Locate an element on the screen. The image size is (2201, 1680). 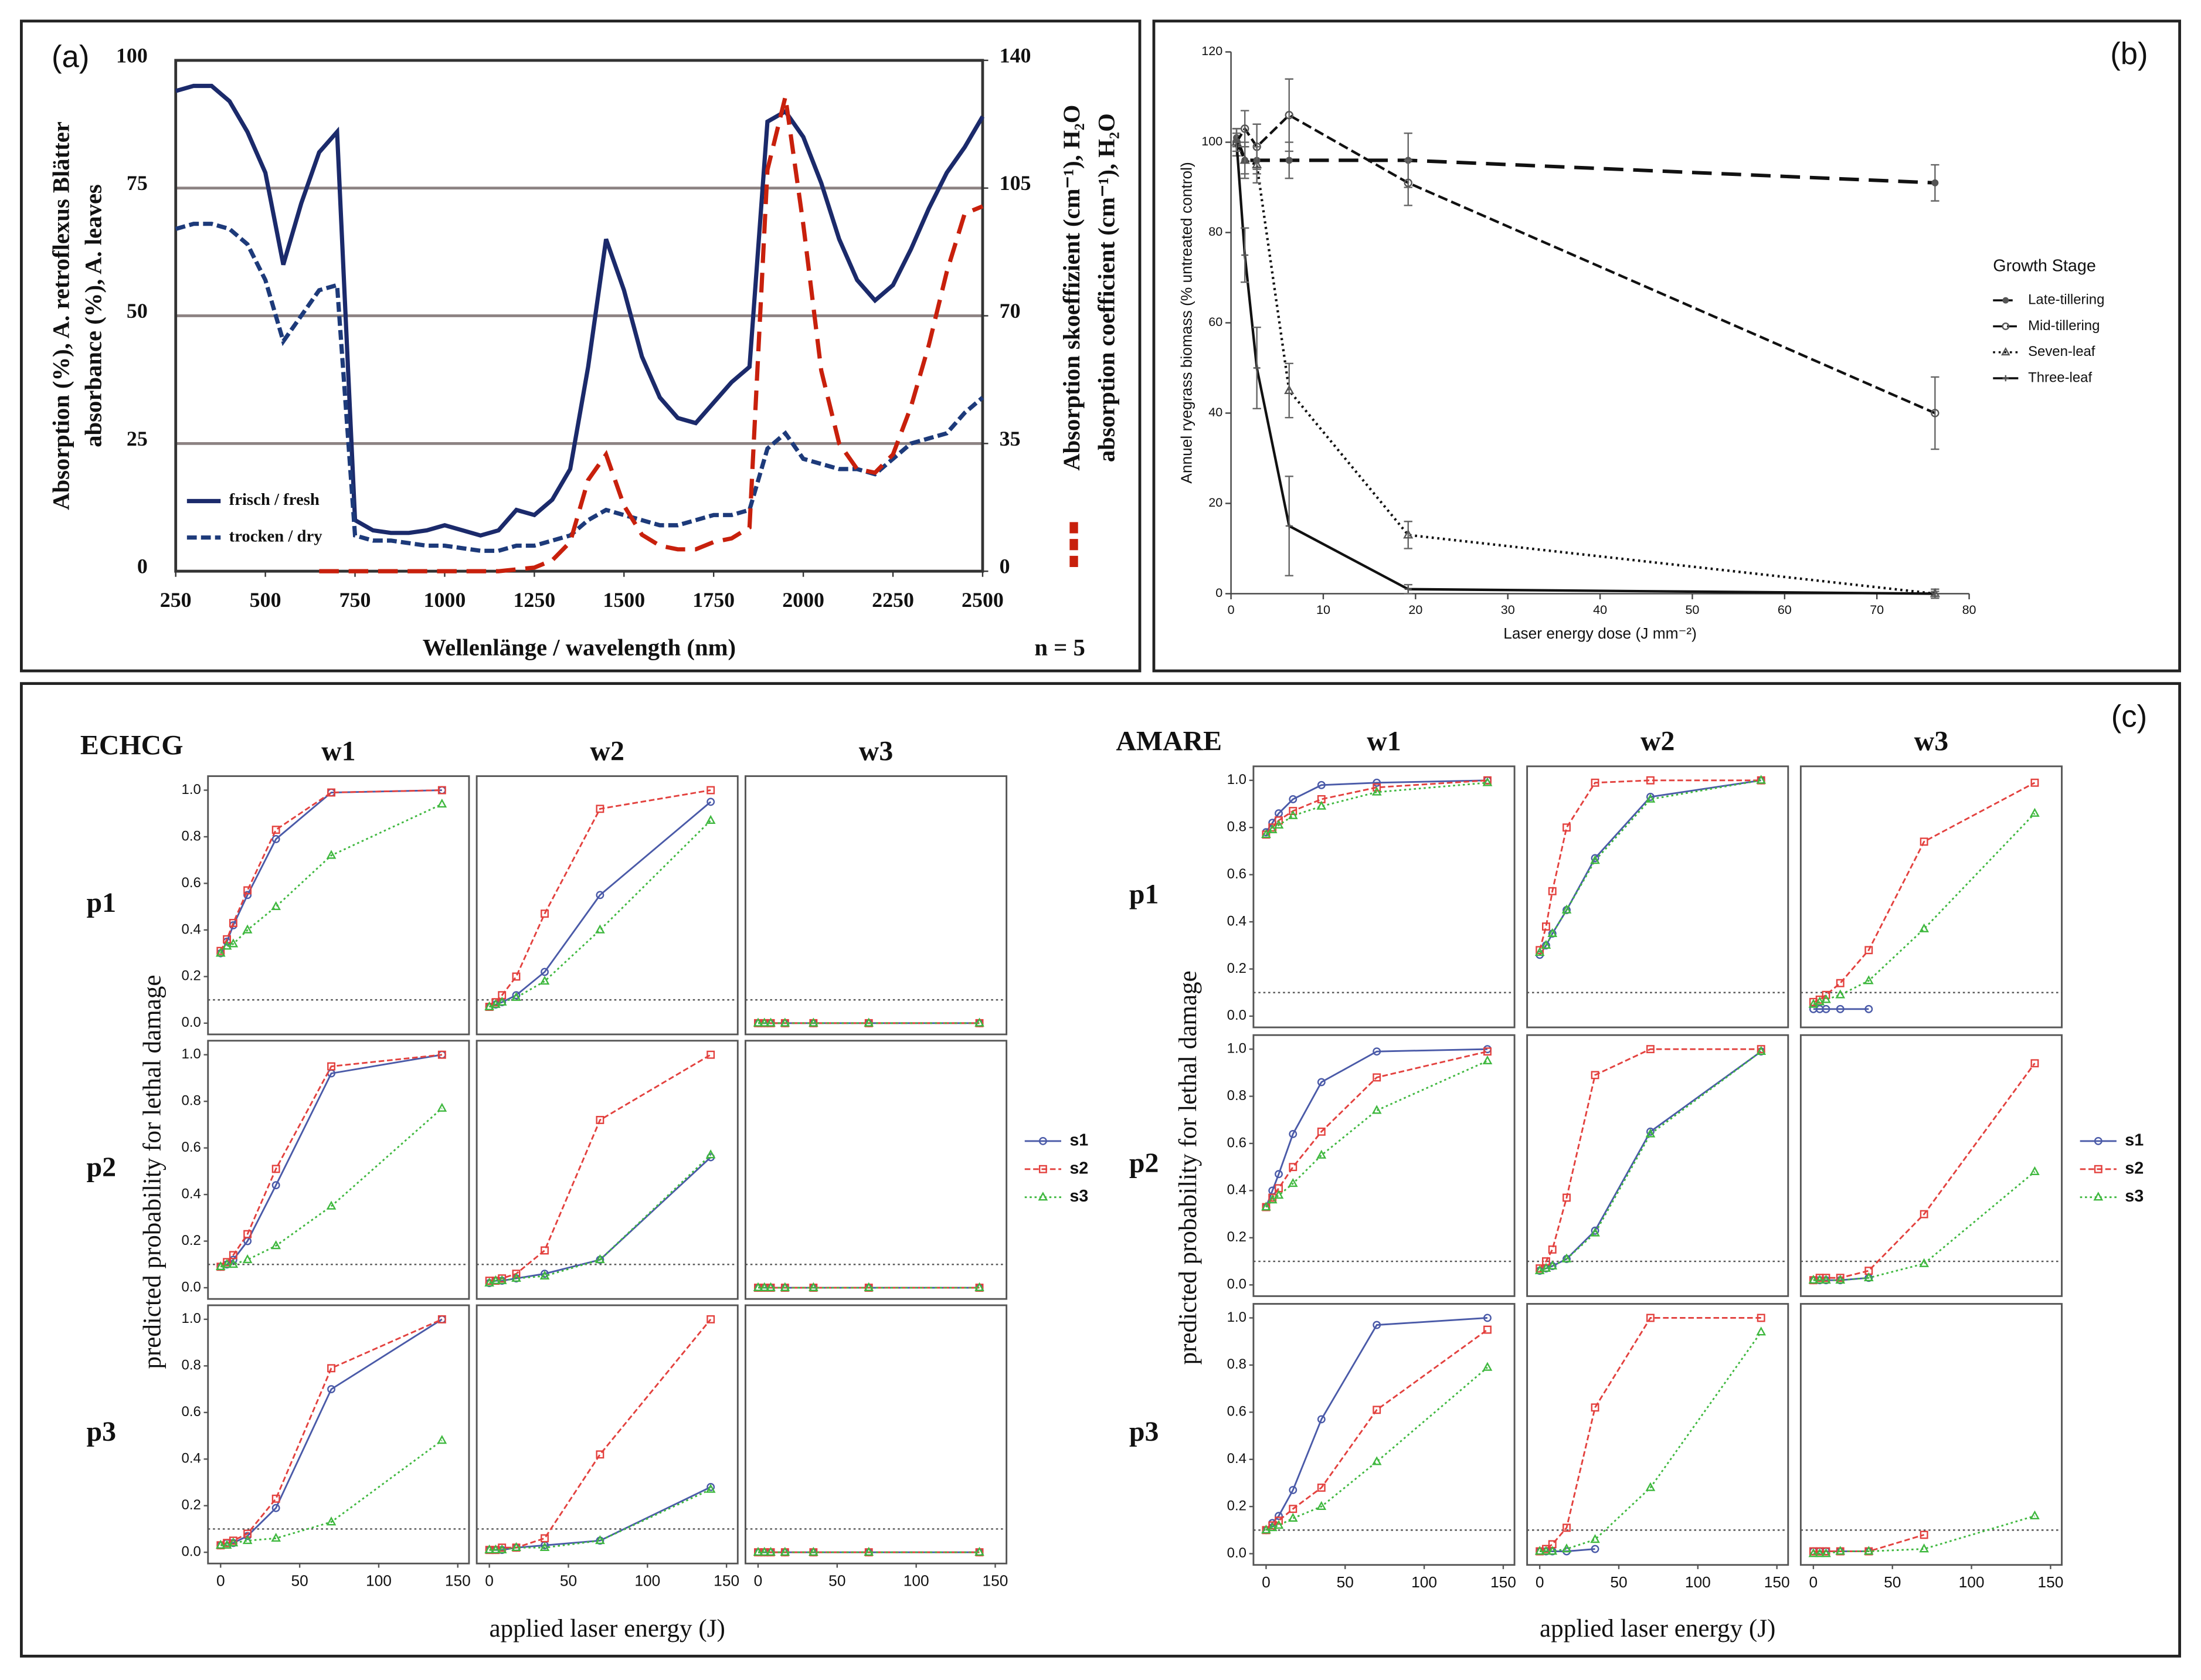
row-label: p3 is located at coordinates (1144, 1431).